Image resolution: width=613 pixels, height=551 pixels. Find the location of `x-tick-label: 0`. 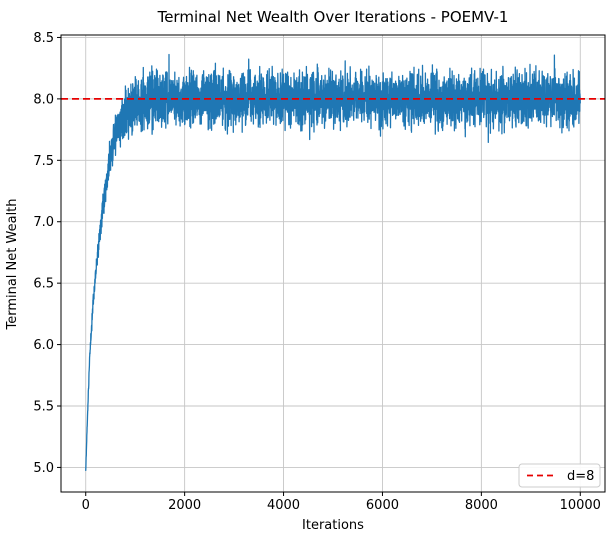

x-tick-label: 0 is located at coordinates (86, 505).